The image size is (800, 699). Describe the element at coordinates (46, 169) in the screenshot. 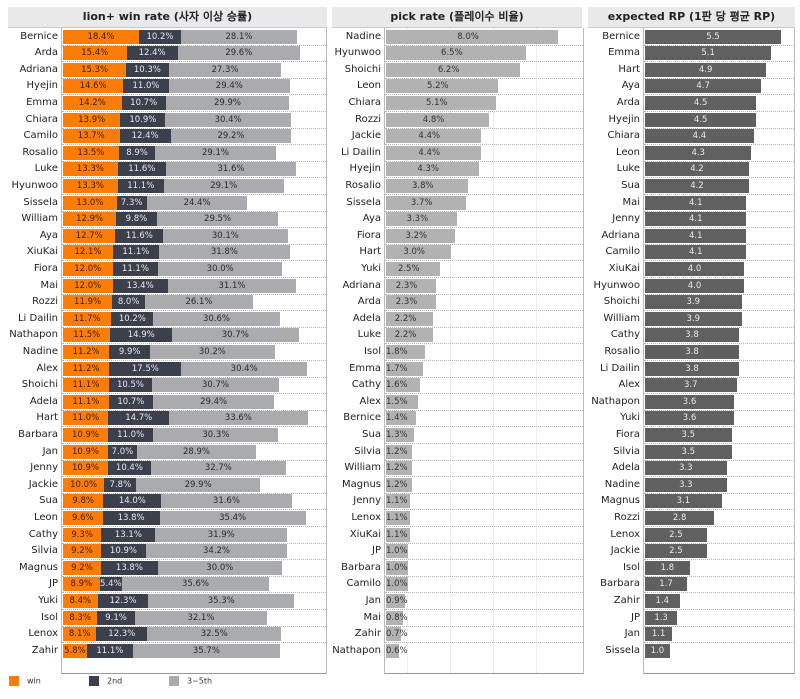

I see `category-label-luke: Luke` at that location.